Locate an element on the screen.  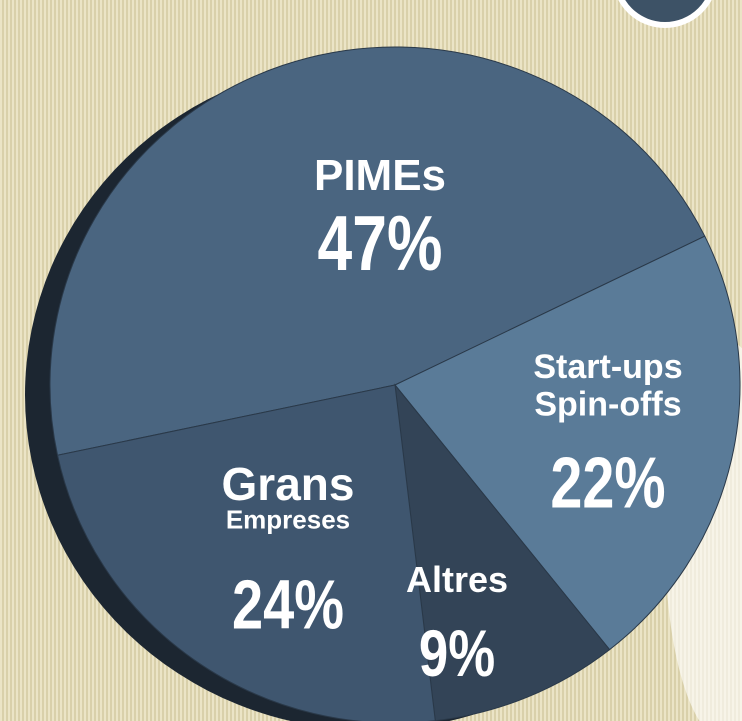
slice-name: PIMEs is located at coordinates (380, 175).